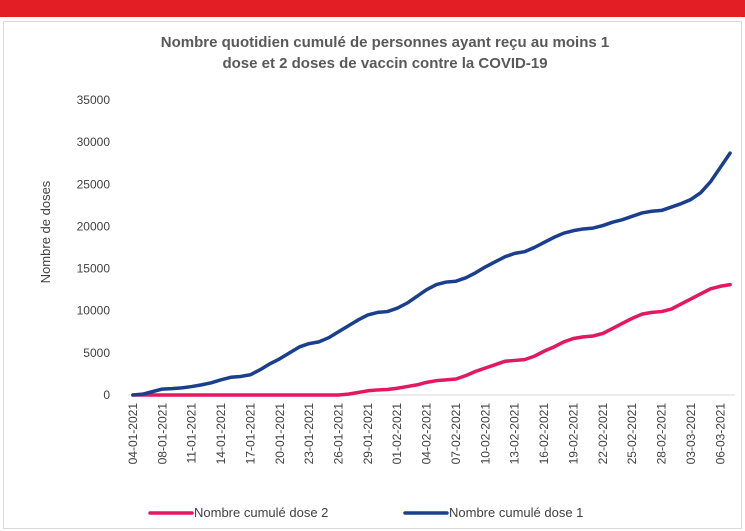 The height and width of the screenshot is (531, 745). I want to click on x-tick-label: 19-02-2021, so click(573, 434).